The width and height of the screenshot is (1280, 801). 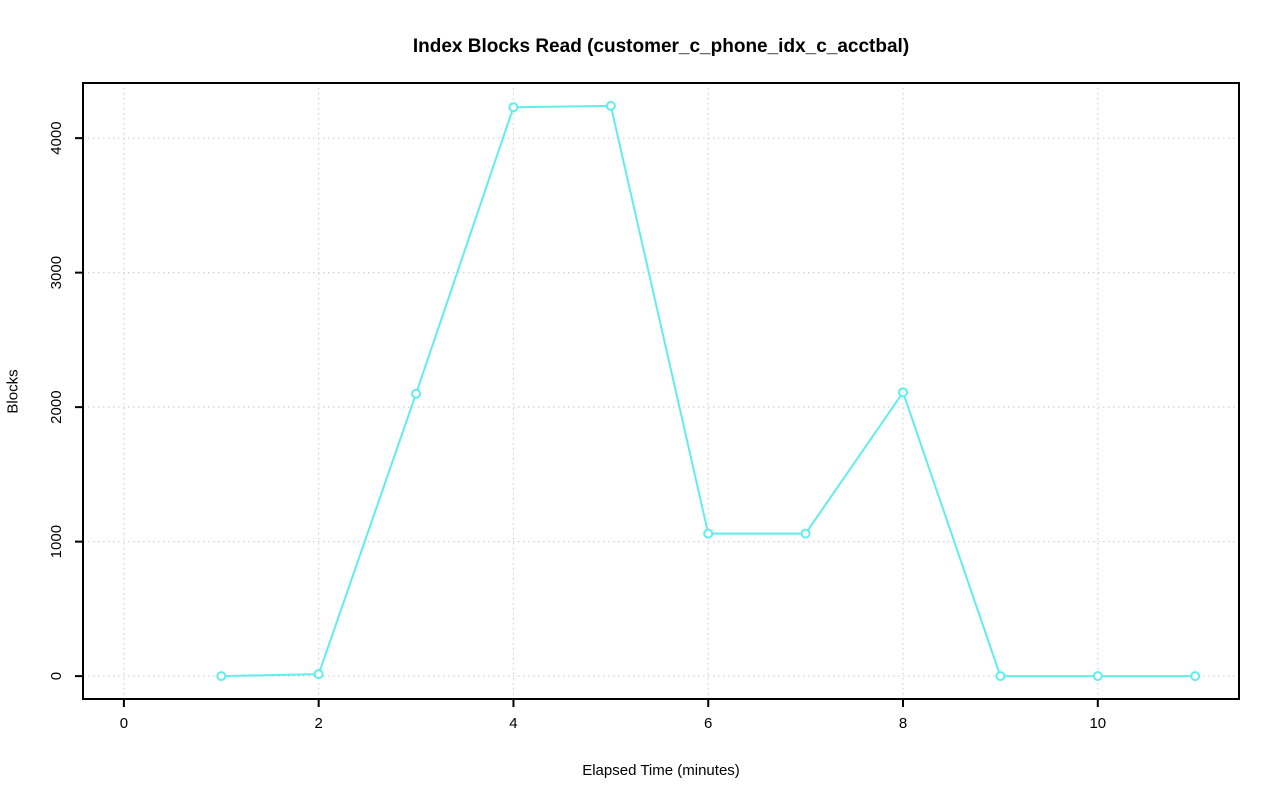 I want to click on x-tick-label: 4, so click(x=513, y=723).